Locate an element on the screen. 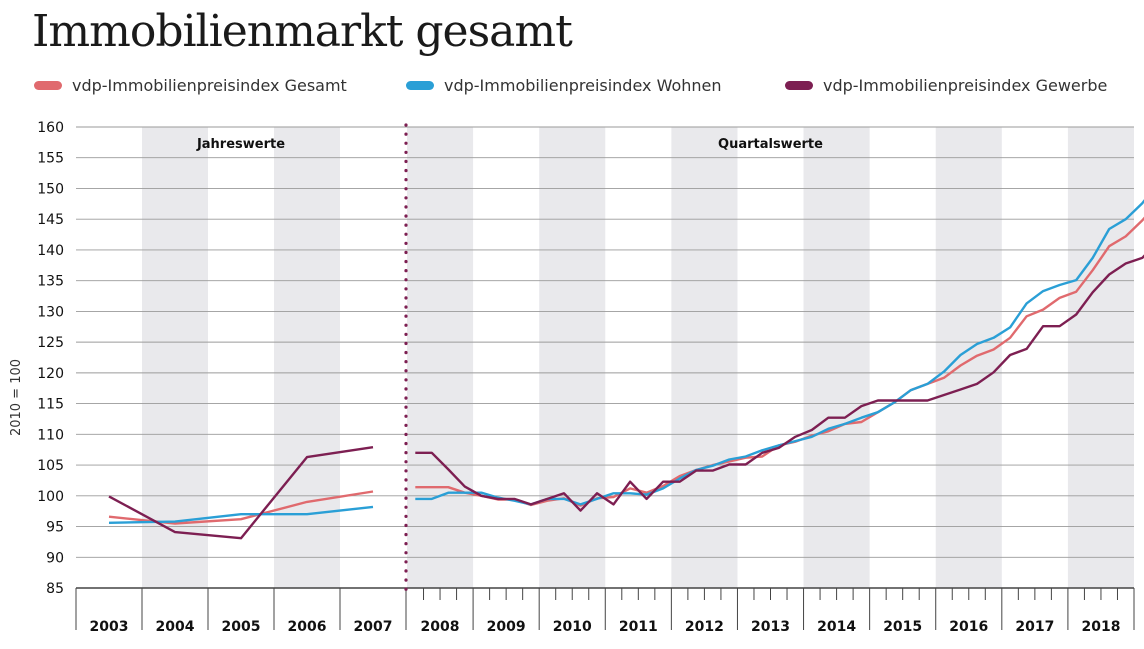 The width and height of the screenshot is (1144, 649). legend-swatch-gewerbe is located at coordinates (799, 85).